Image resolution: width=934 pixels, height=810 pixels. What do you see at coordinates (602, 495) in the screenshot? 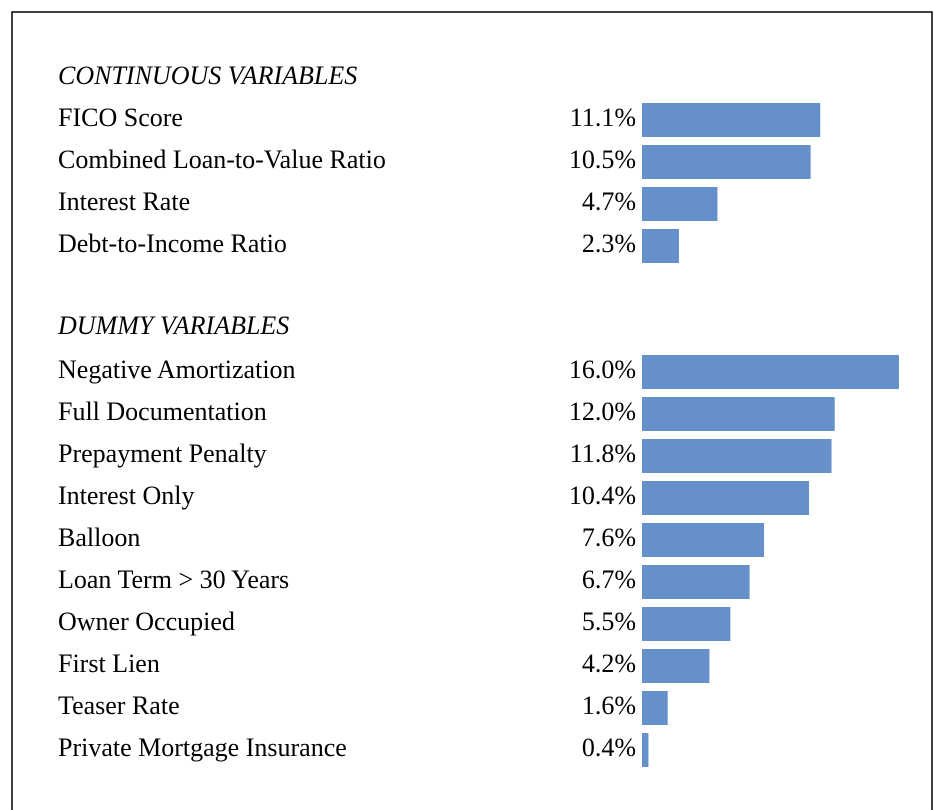
I see `value-label: 10.4%` at bounding box center [602, 495].